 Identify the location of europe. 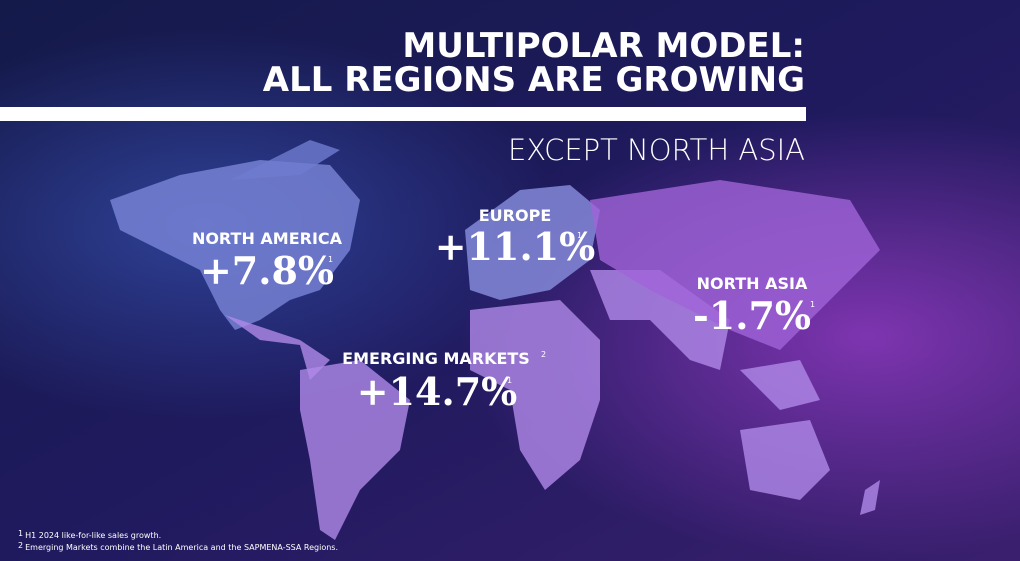
(532, 242).